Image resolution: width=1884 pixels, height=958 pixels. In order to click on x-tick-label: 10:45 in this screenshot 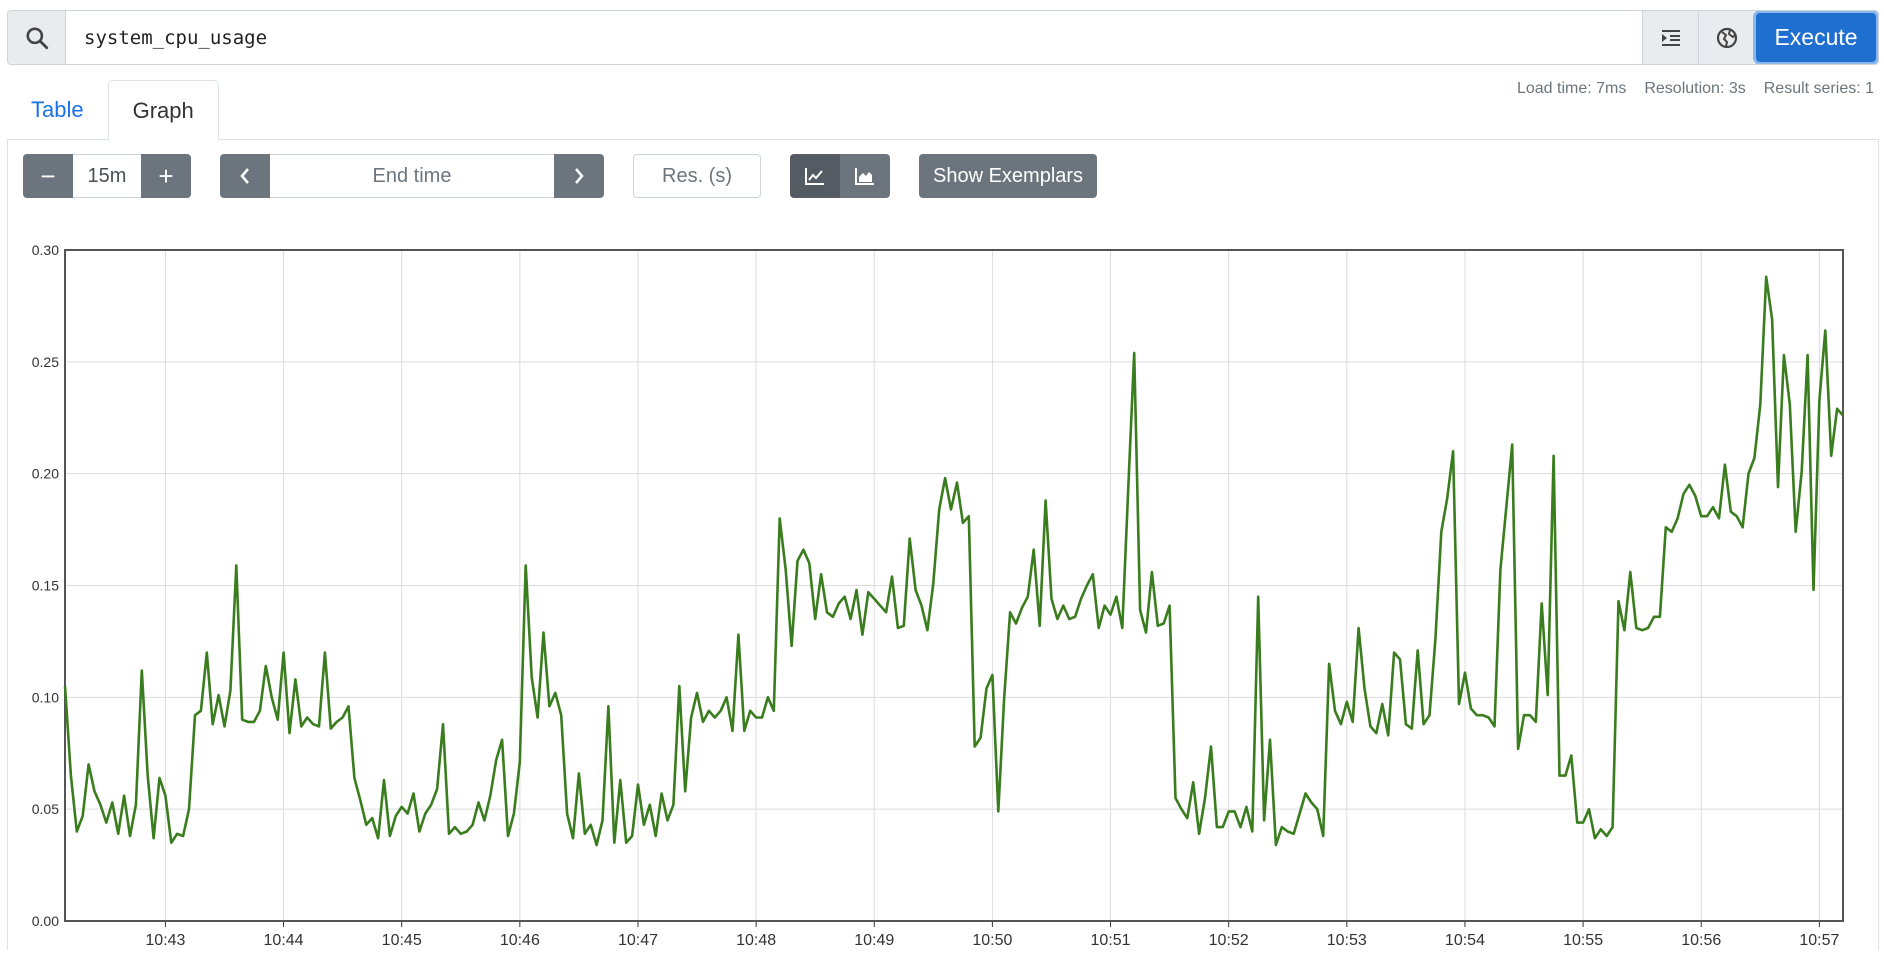, I will do `click(402, 940)`.